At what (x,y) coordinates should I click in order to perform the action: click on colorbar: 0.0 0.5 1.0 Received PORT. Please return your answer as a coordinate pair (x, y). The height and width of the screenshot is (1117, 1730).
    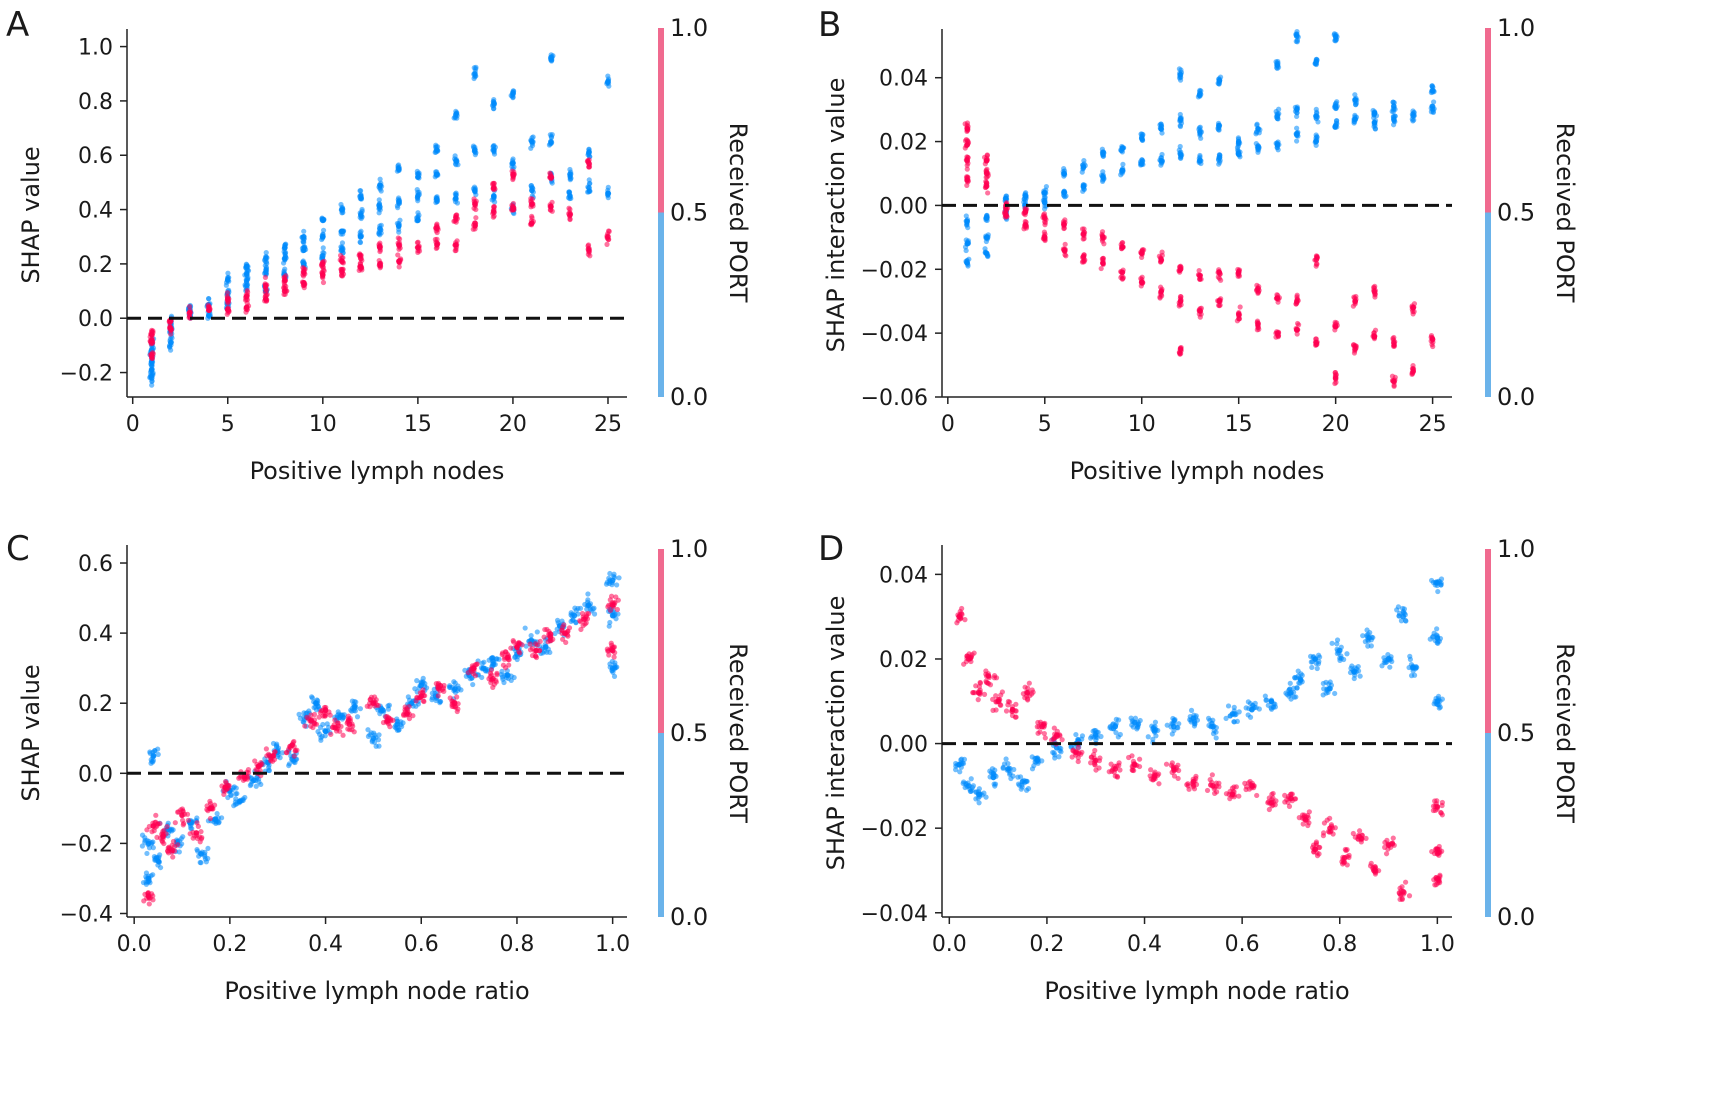
    Looking at the image, I should click on (705, 733).